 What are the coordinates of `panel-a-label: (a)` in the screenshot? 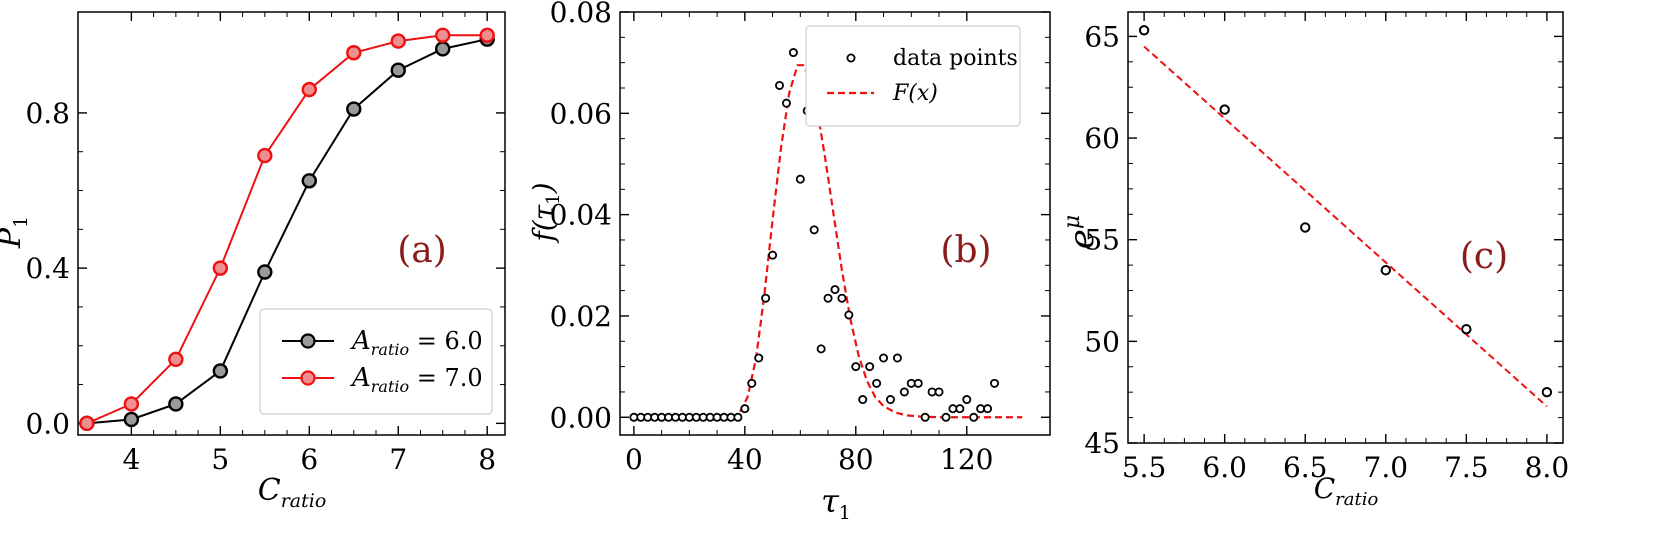 It's located at (422, 250).